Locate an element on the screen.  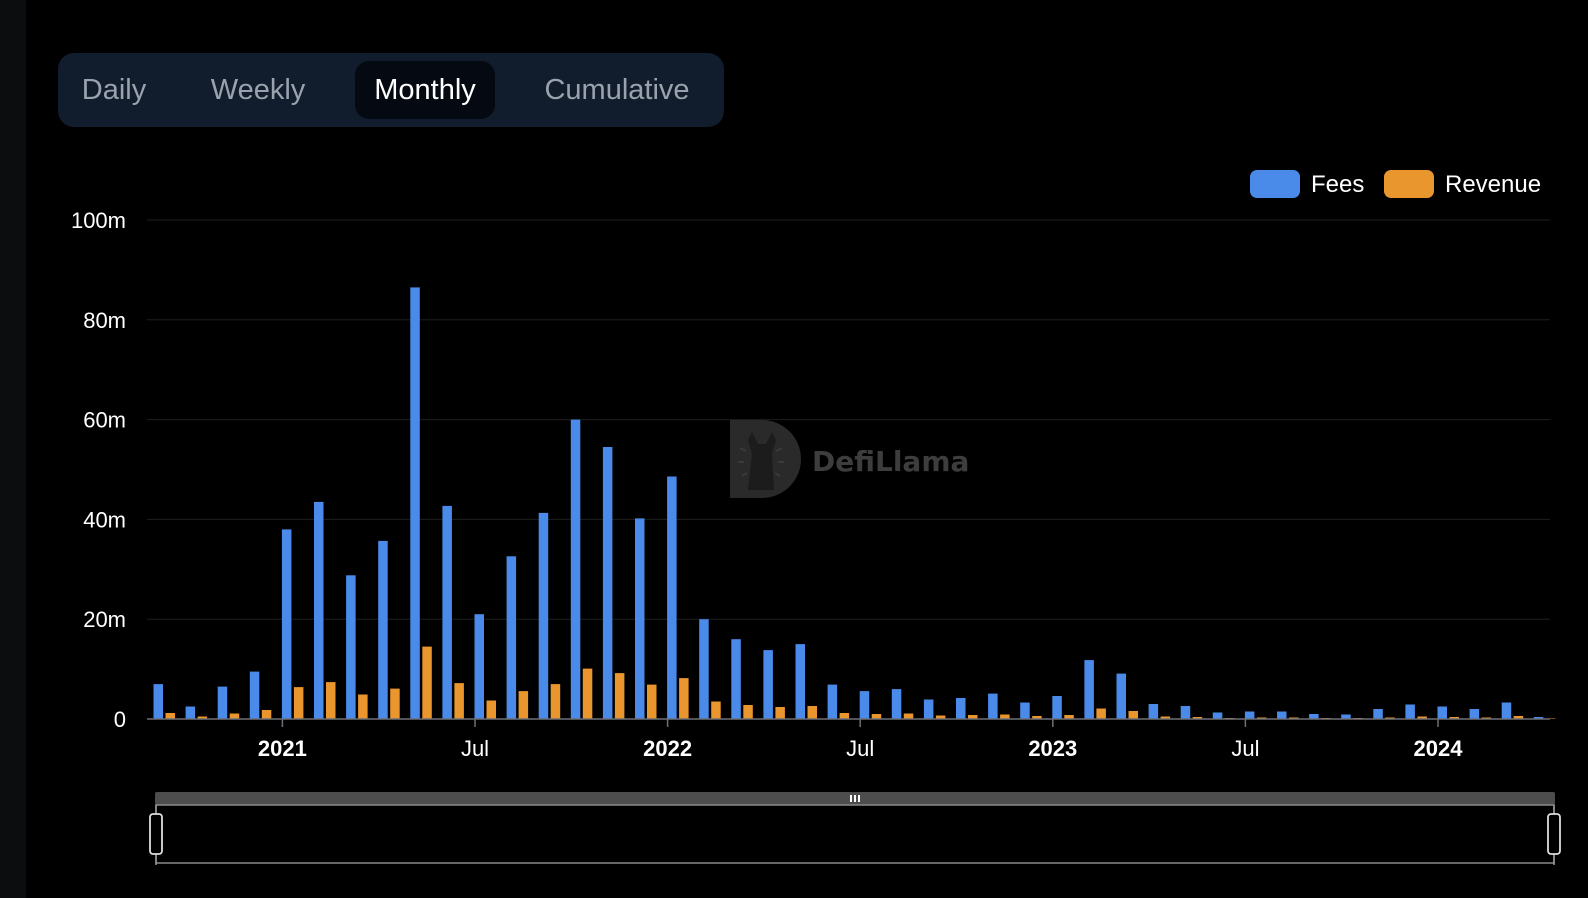
watermark-text: DefiLlama is located at coordinates (890, 461).